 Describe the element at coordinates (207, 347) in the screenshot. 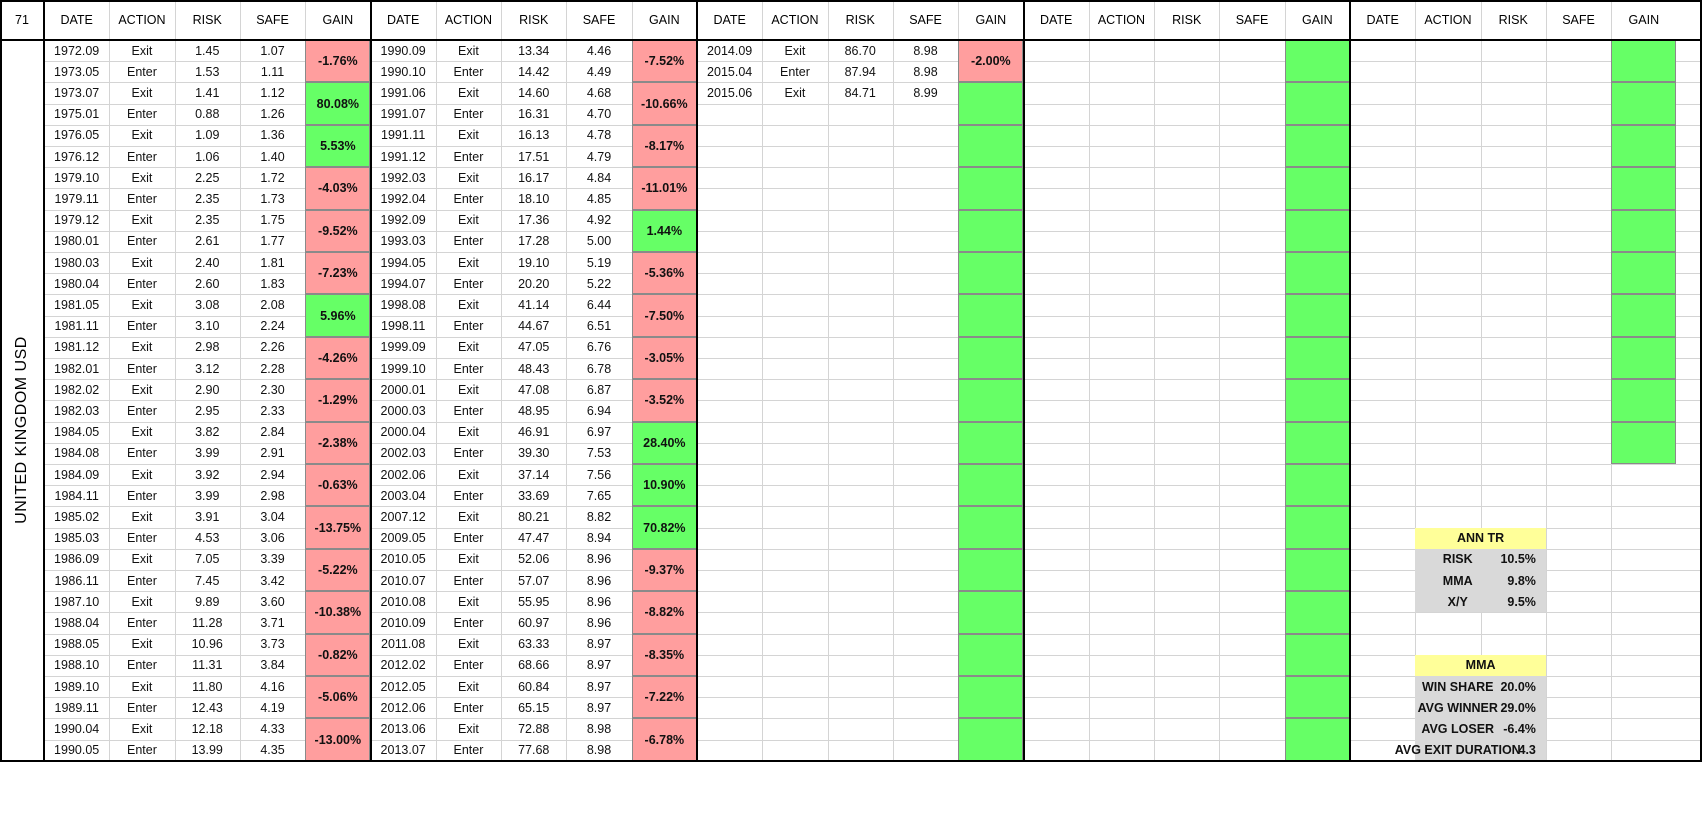

I see `risk-cell: 2.98` at that location.